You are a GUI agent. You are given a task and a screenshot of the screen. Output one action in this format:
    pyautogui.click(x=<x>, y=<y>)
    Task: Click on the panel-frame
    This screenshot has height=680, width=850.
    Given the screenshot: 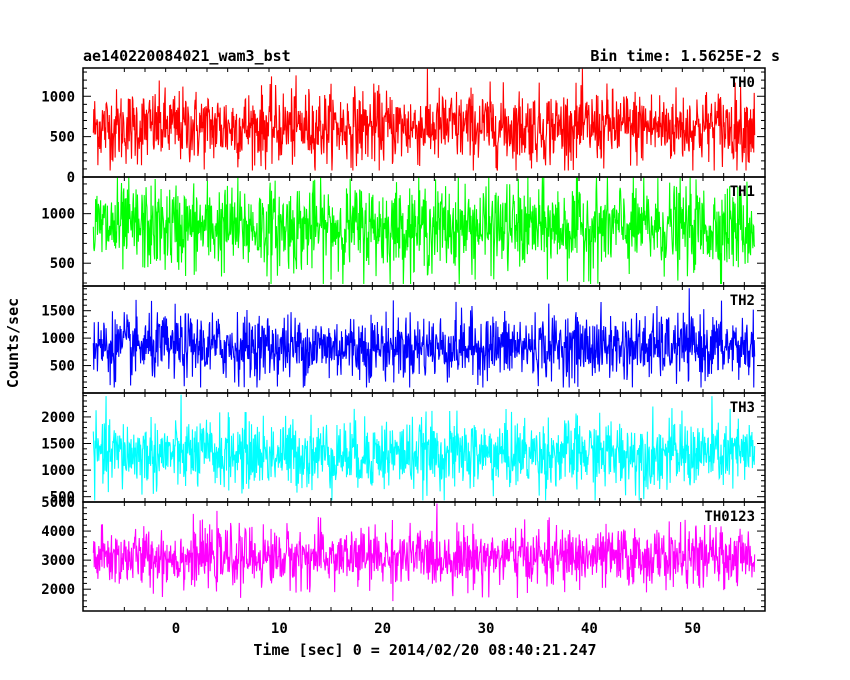 What is the action you would take?
    pyautogui.click(x=424, y=556)
    